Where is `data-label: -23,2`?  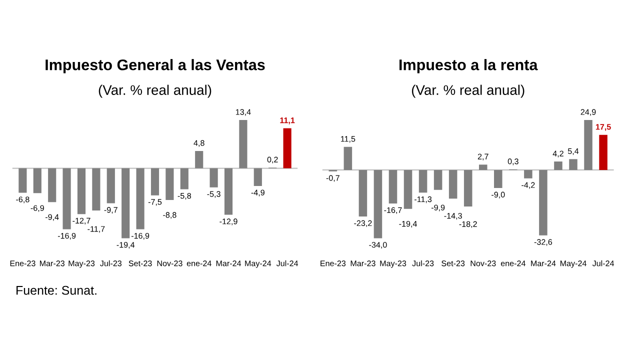
data-label: -23,2 is located at coordinates (363, 223).